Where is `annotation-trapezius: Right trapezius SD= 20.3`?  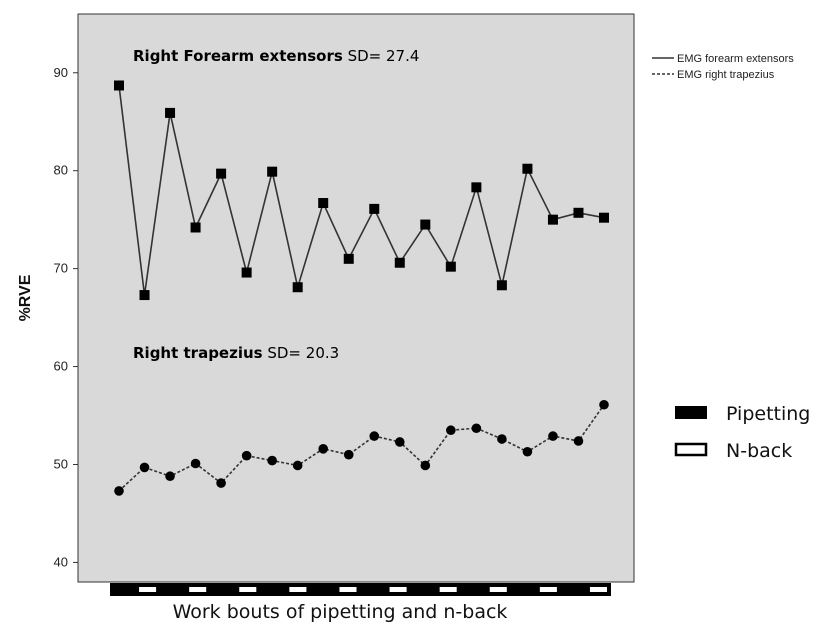
annotation-trapezius: Right trapezius SD= 20.3 is located at coordinates (236, 353).